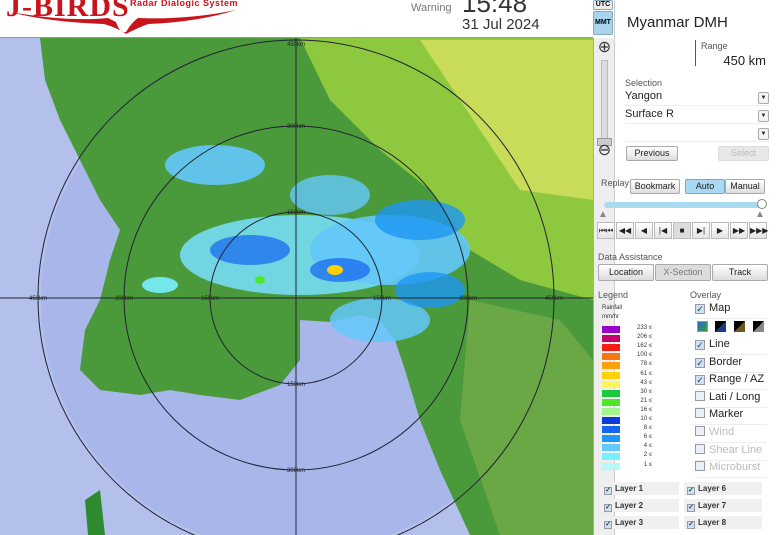 The height and width of the screenshot is (535, 780). Describe the element at coordinates (632, 420) in the screenshot. I see `legend-entry: 10 ≤` at that location.